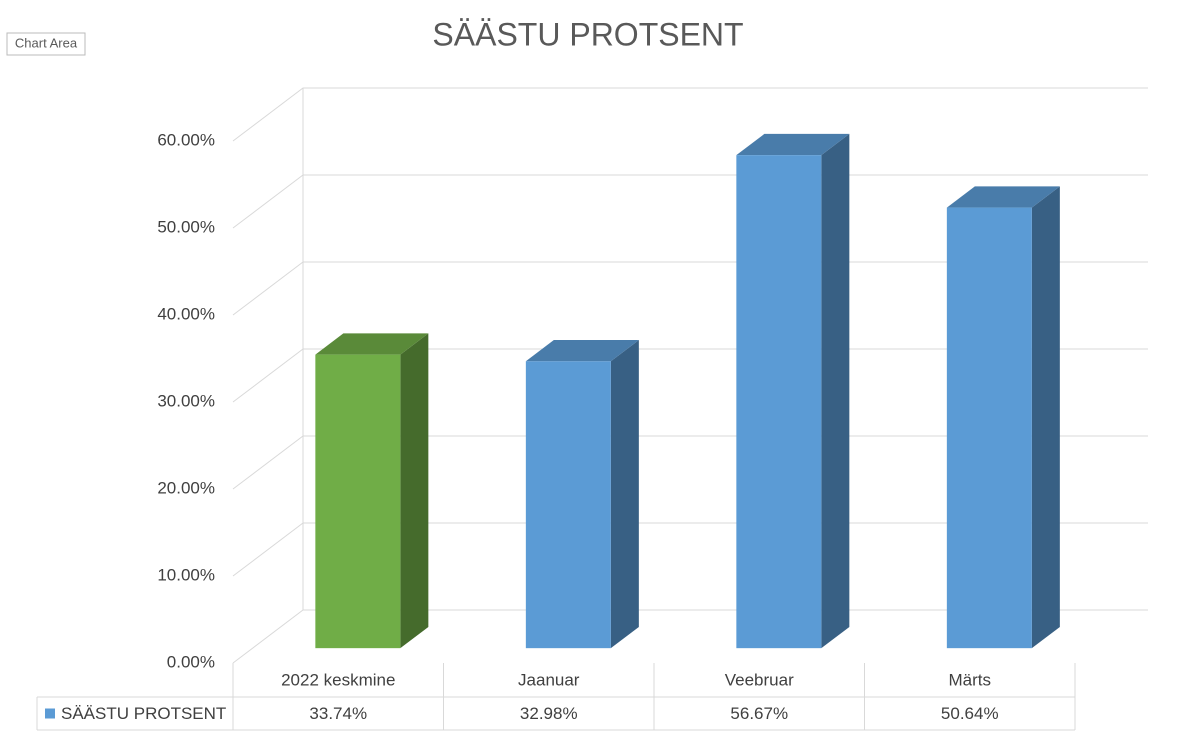 Image resolution: width=1180 pixels, height=738 pixels. I want to click on tooltip-box, so click(46, 44).